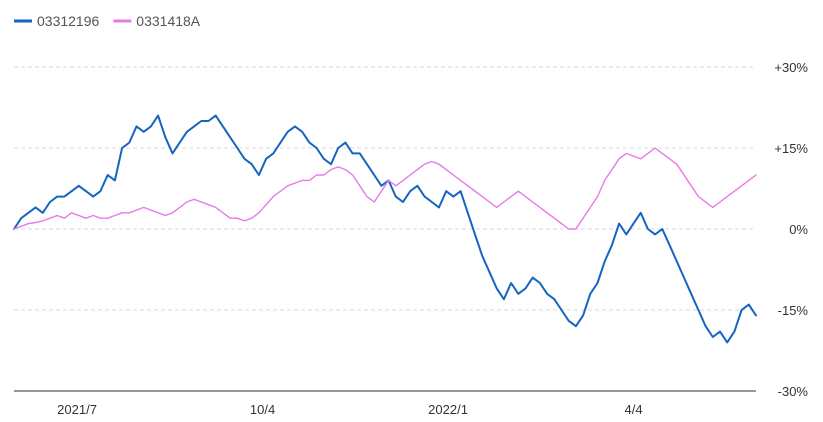  I want to click on y-tick-label: -30%, so click(793, 391).